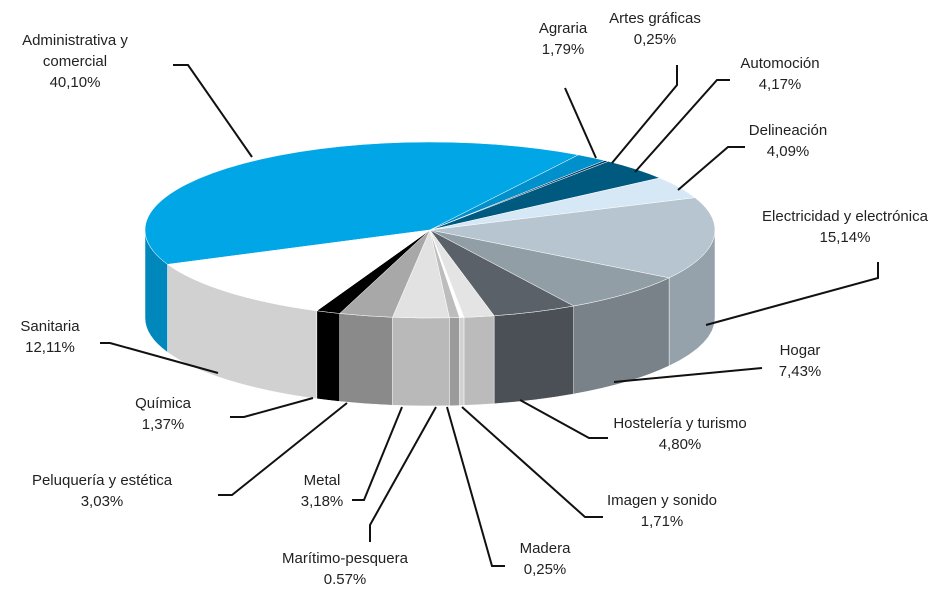 The image size is (936, 592). I want to click on value-label: 1,37%, so click(163, 424).